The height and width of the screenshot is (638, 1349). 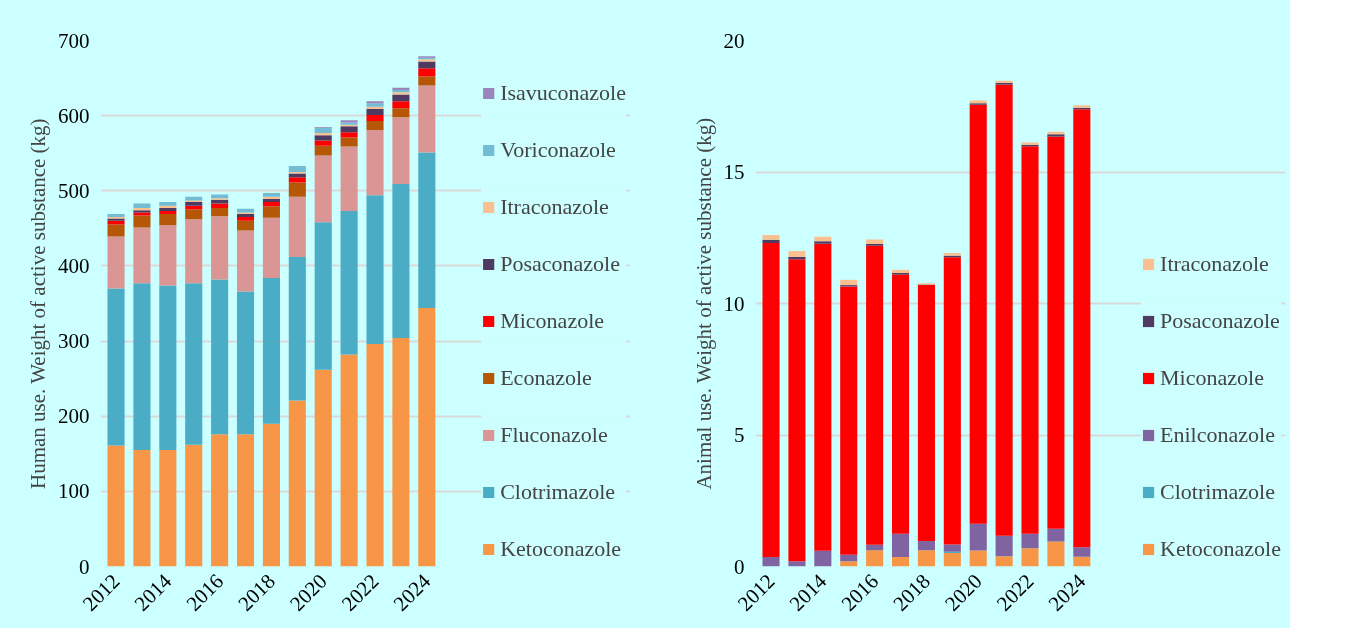 What do you see at coordinates (74, 190) in the screenshot?
I see `y-tick-label: 500` at bounding box center [74, 190].